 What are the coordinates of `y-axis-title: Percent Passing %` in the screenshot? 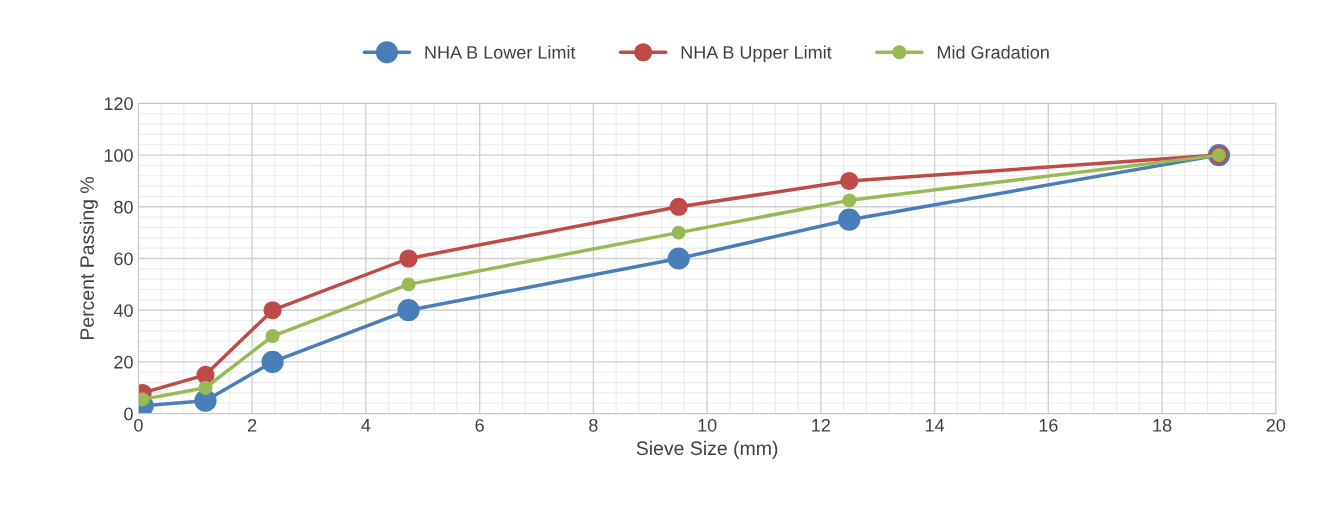 It's located at (88, 258).